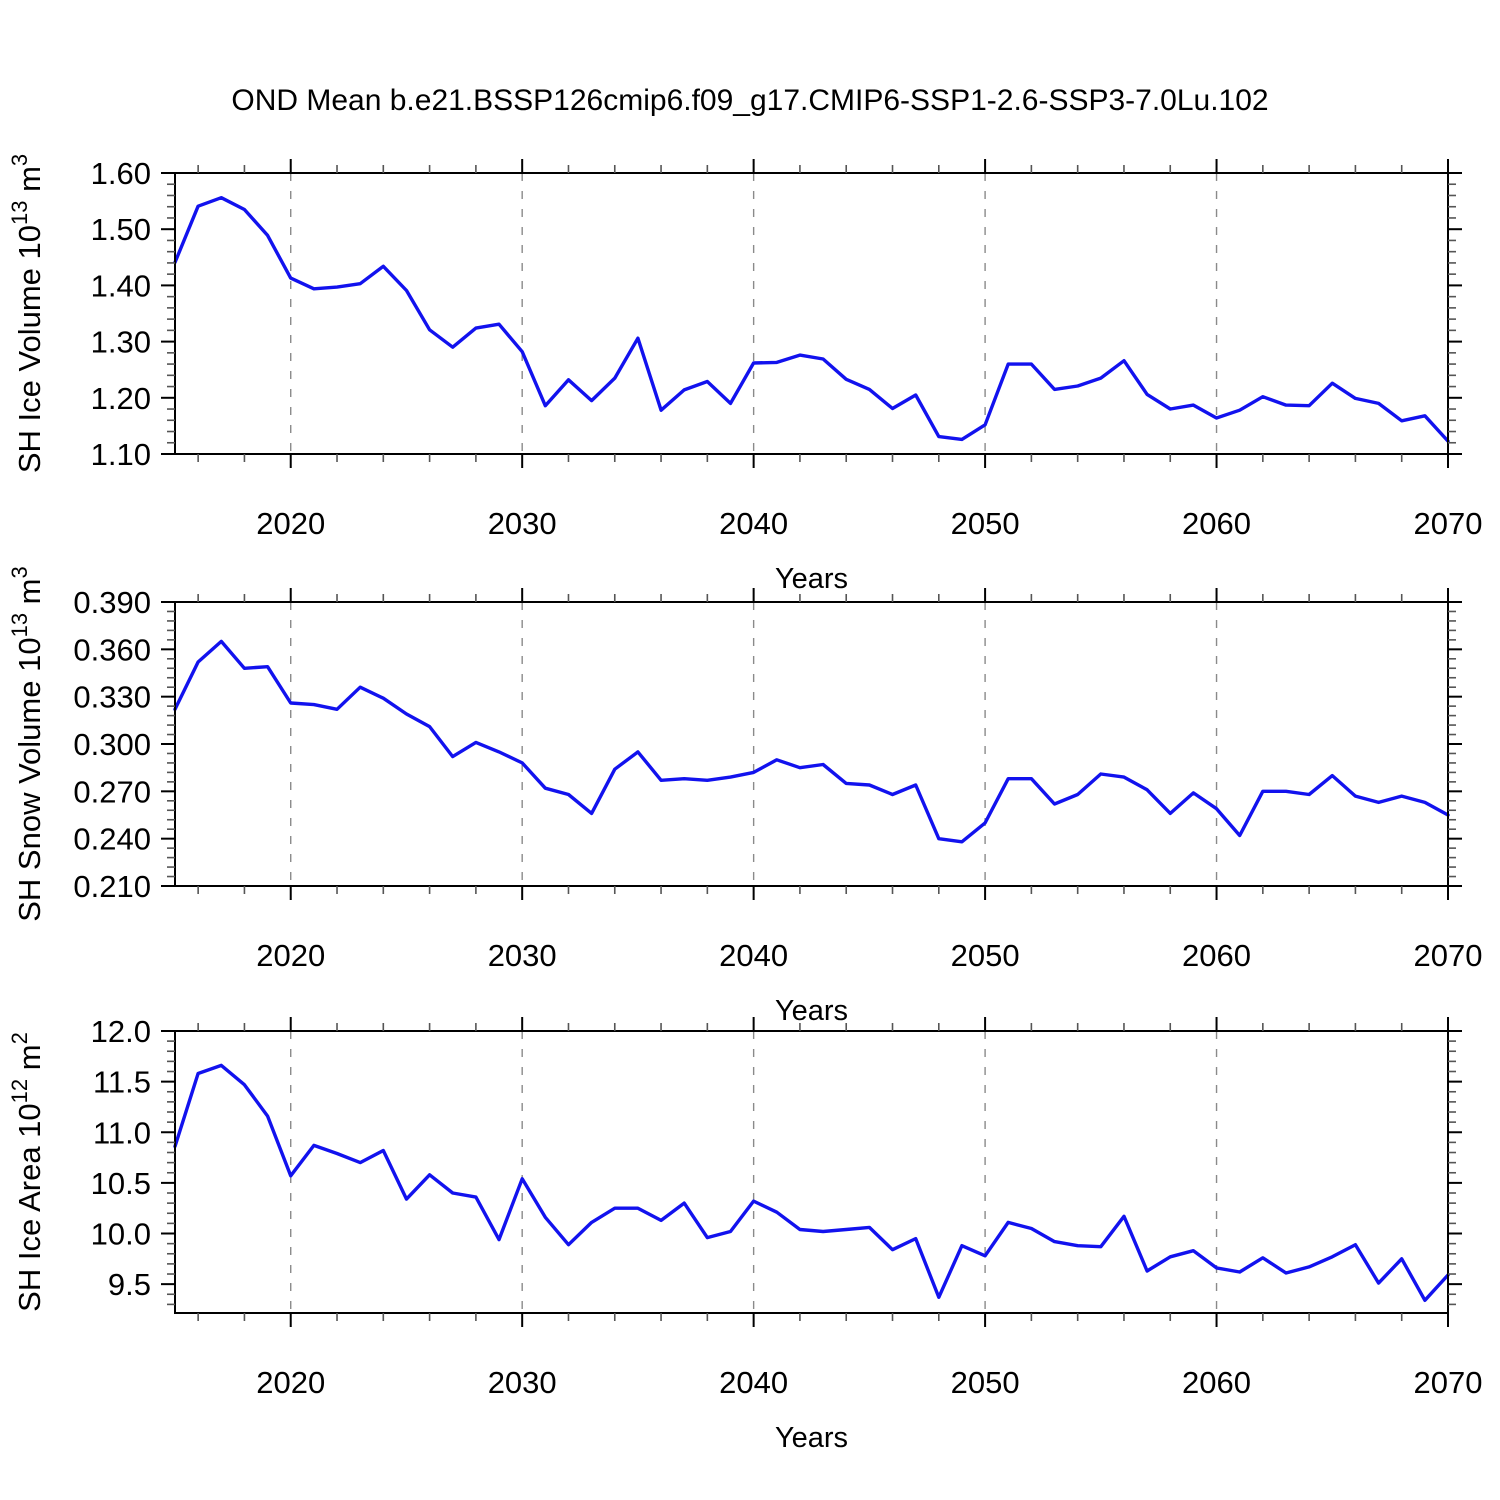 This screenshot has height=1500, width=1500. I want to click on svg-text: 10.5, so click(121, 1183).